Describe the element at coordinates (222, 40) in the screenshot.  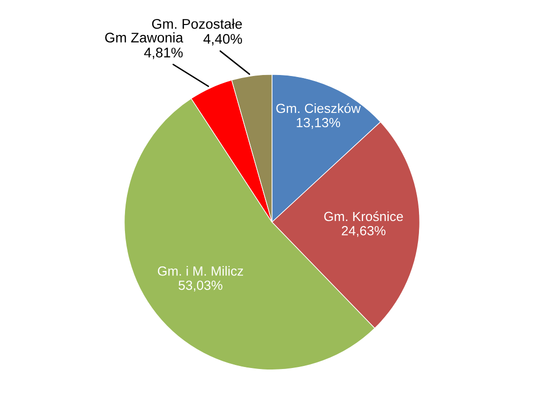
I see `data-label: 4,40%` at that location.